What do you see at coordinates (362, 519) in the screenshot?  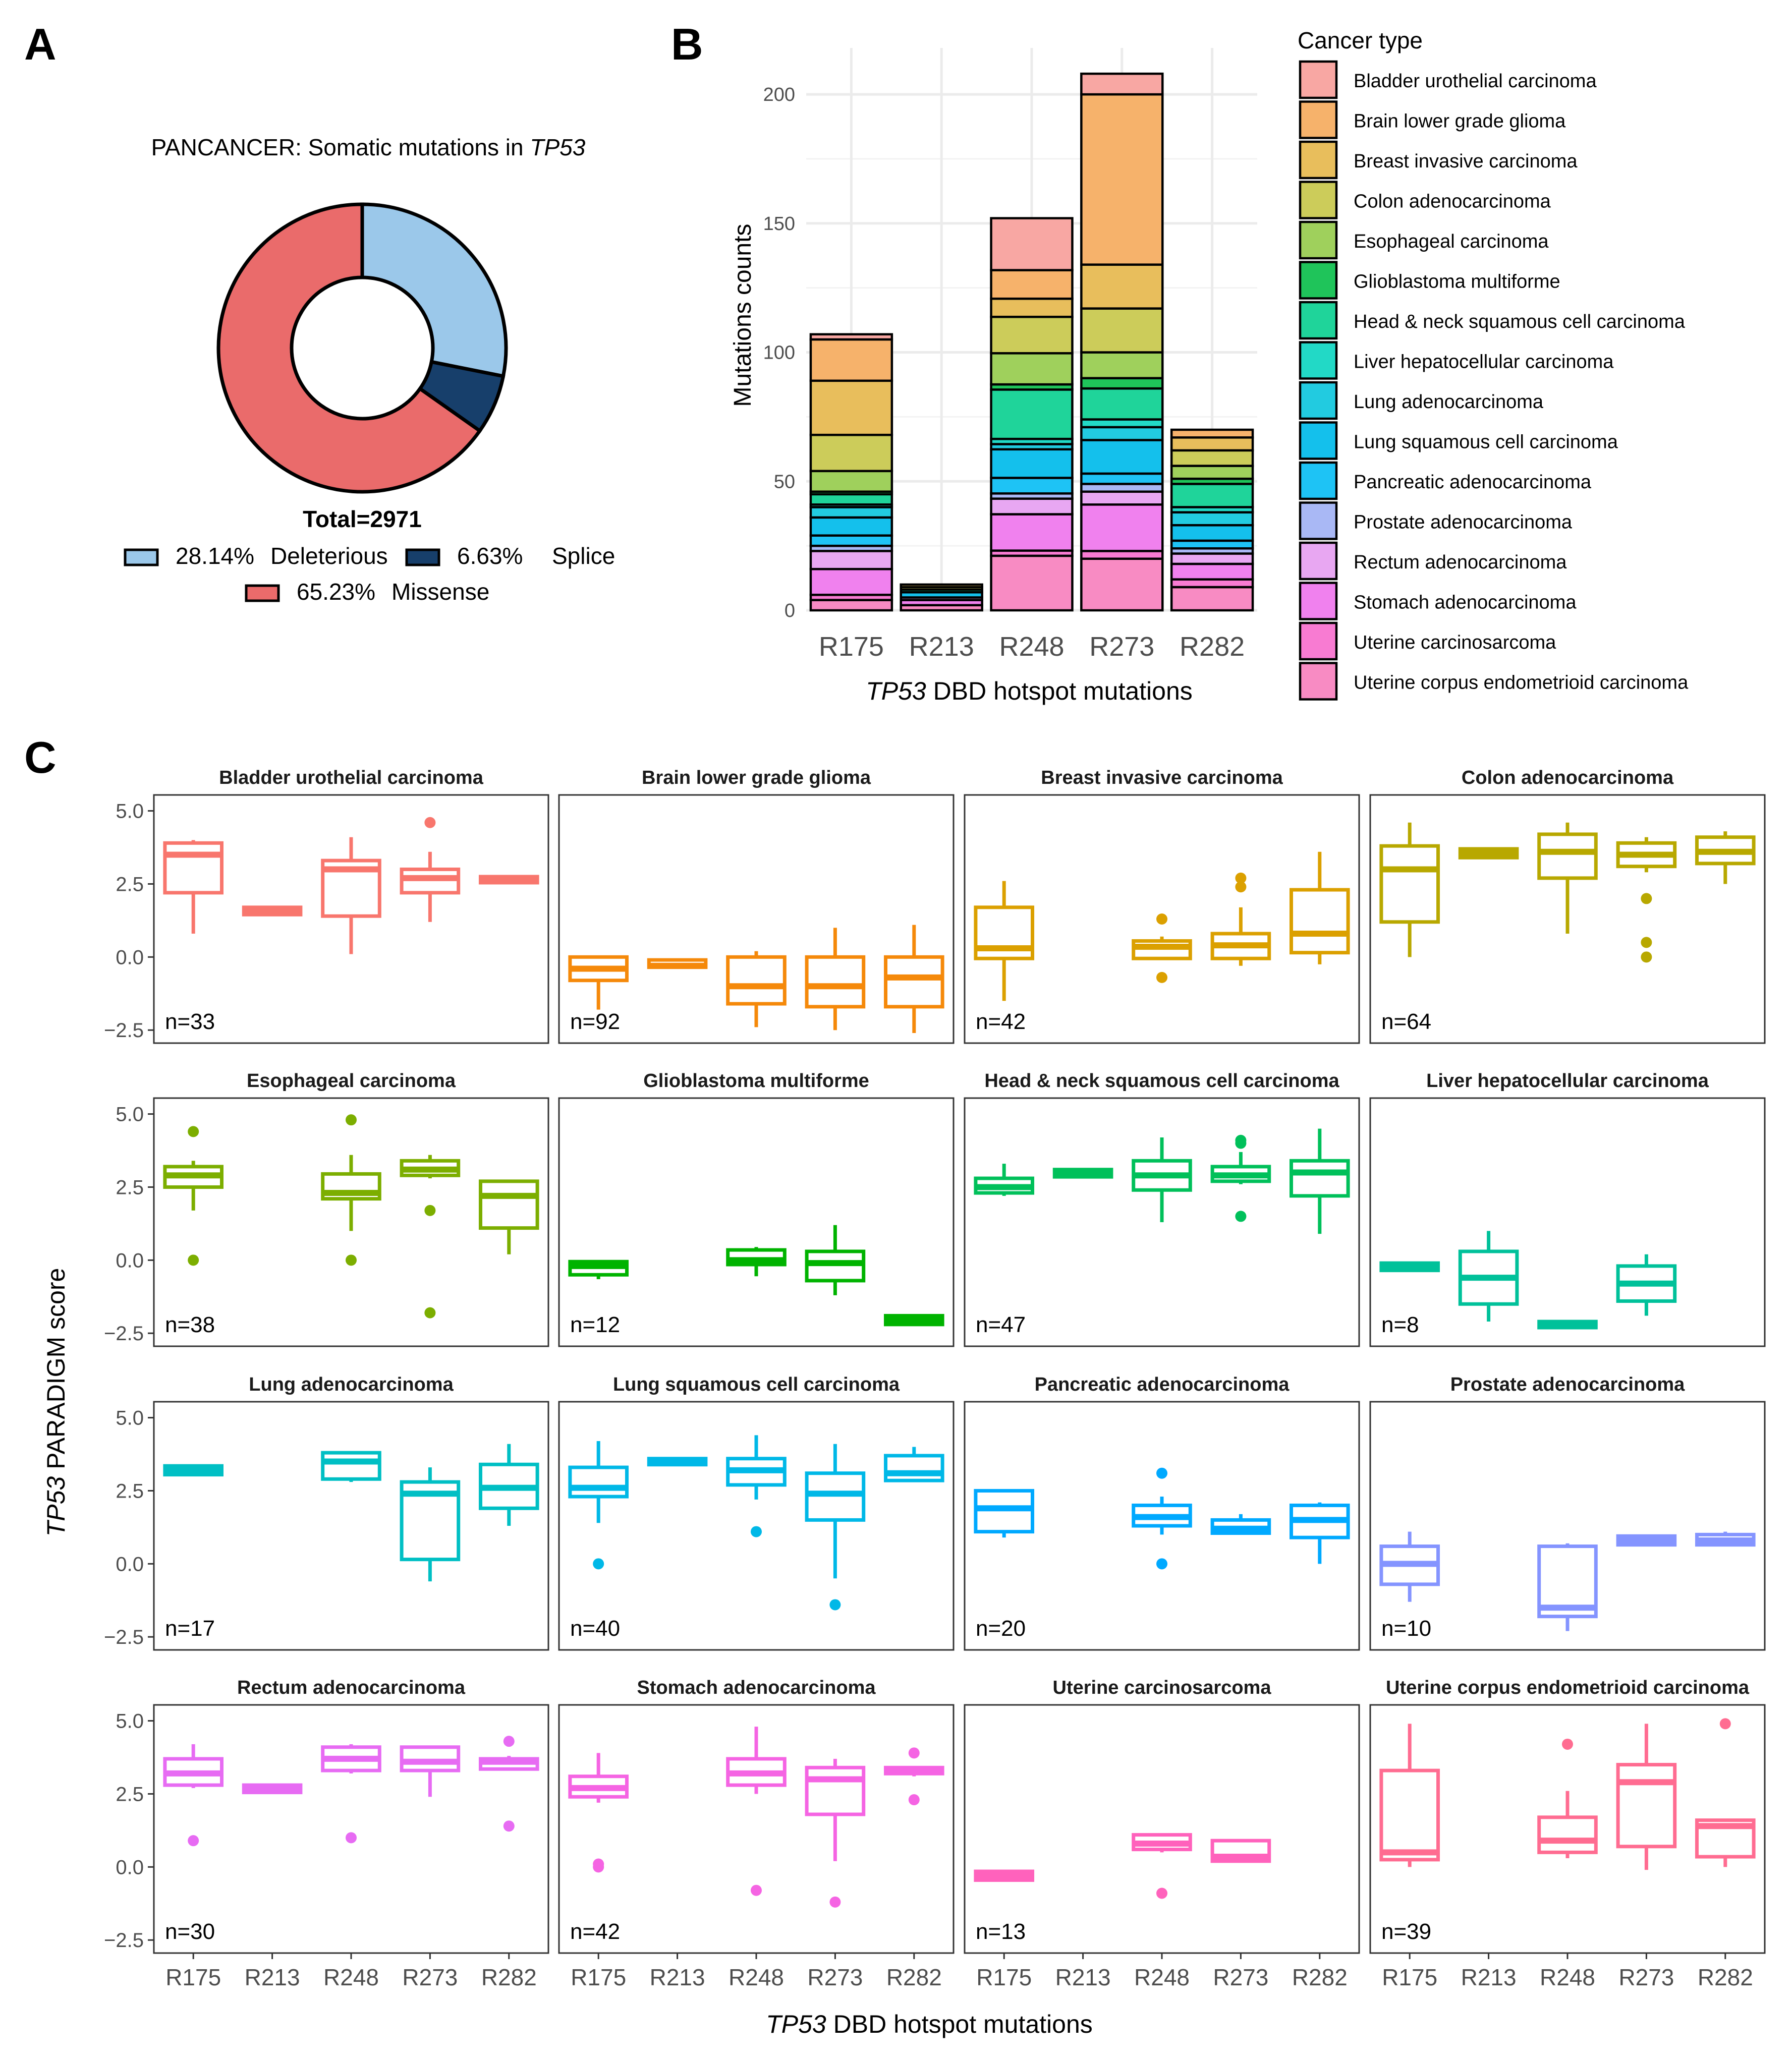 I see `donut-total: Total=2971` at bounding box center [362, 519].